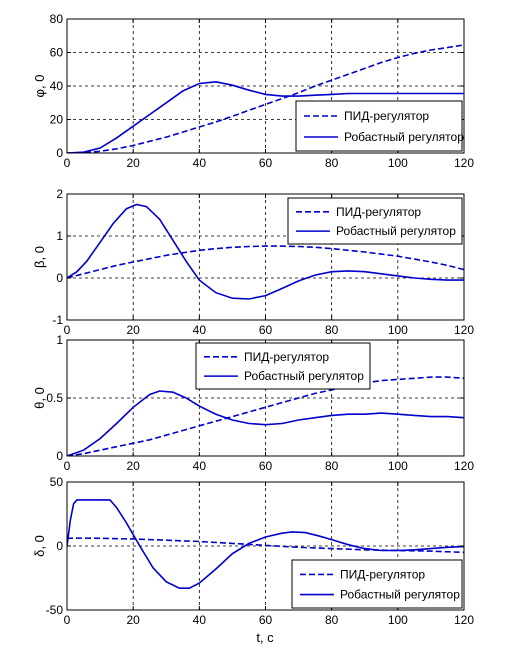 Image resolution: width=514 pixels, height=660 pixels. I want to click on y-tick-label: -1, so click(57, 320).